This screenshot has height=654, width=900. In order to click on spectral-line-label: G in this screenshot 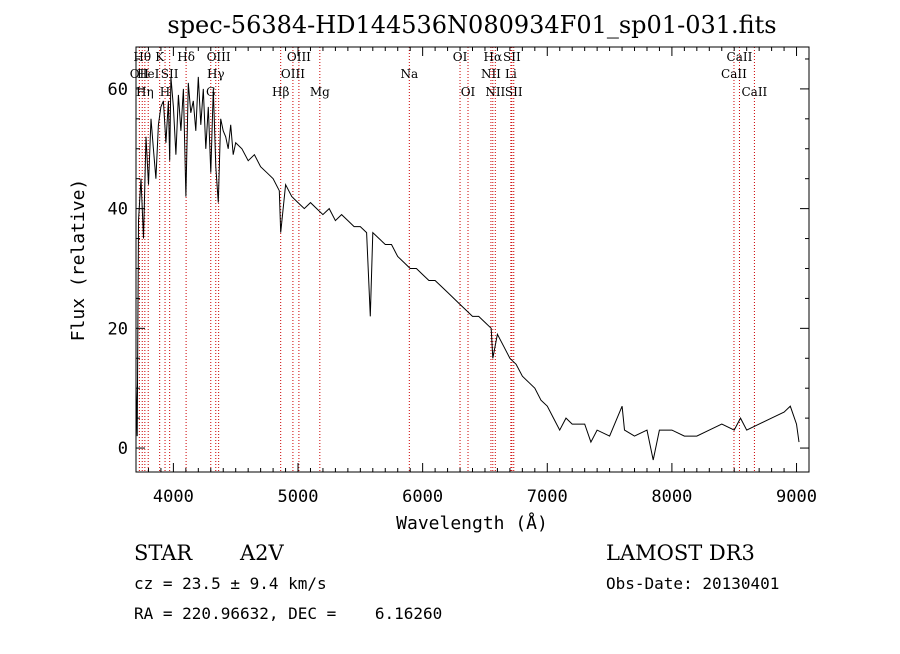, I will do `click(211, 92)`.